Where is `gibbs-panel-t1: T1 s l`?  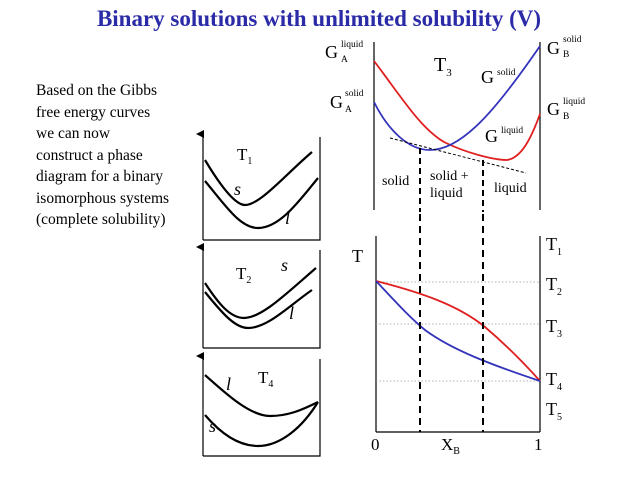
gibbs-panel-t1: T1 s l is located at coordinates (258, 185).